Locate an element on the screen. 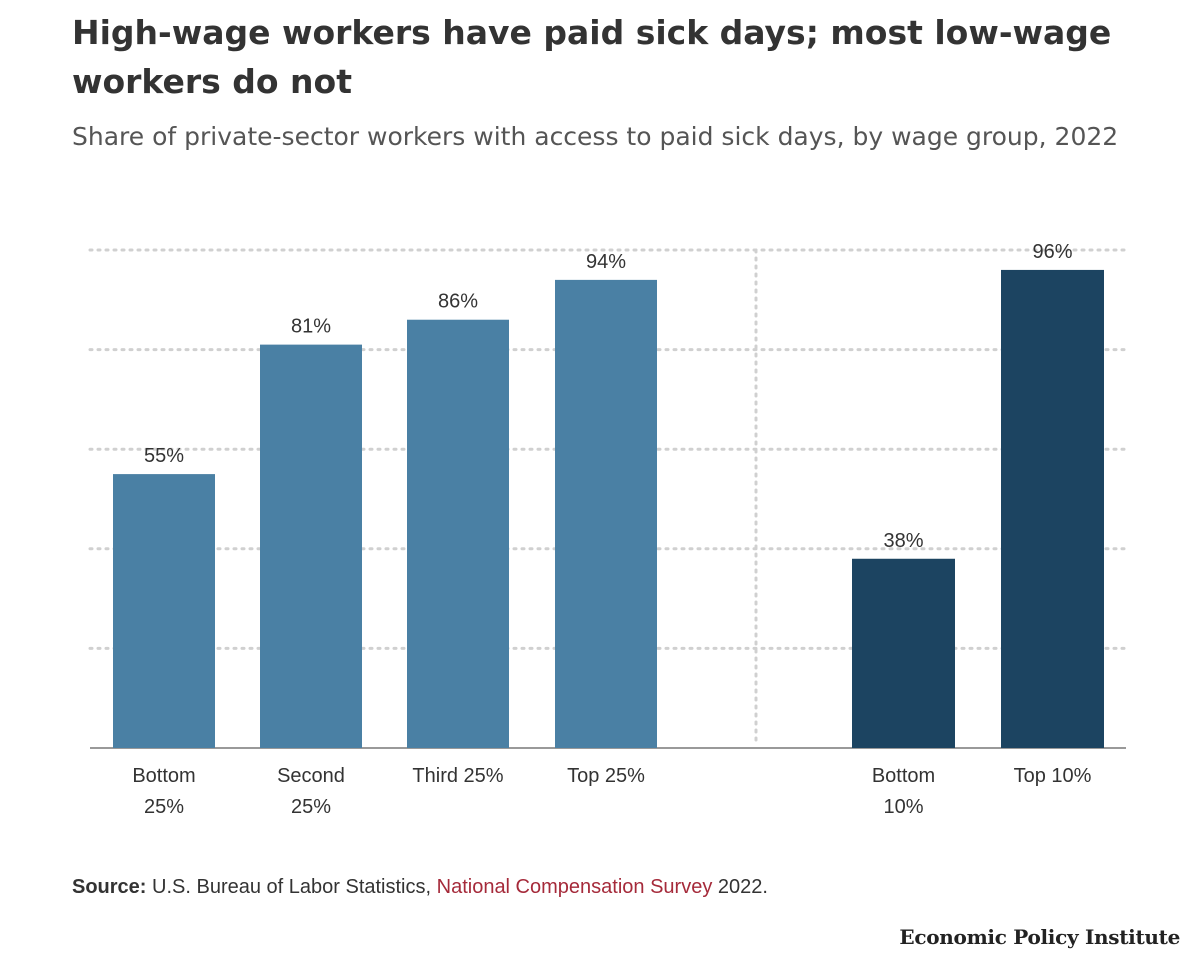 The width and height of the screenshot is (1200, 965). data-label: 86% is located at coordinates (458, 302).